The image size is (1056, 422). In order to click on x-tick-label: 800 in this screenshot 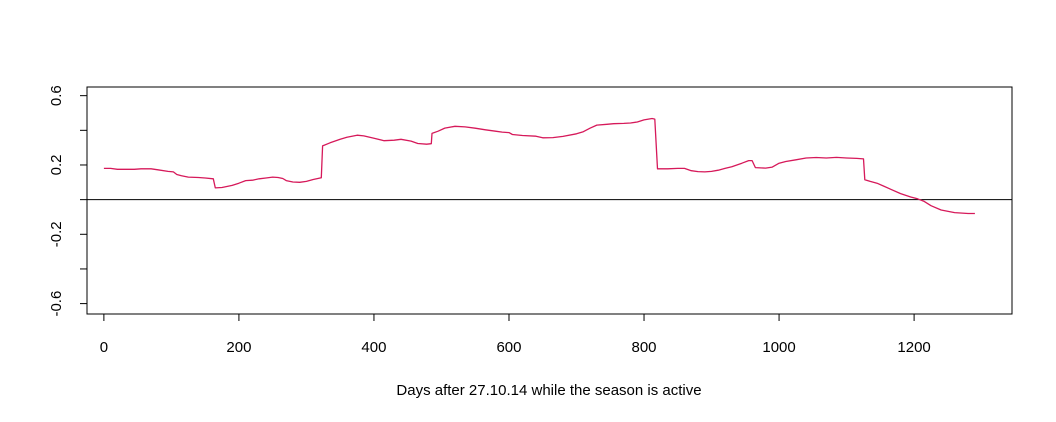, I will do `click(644, 347)`.